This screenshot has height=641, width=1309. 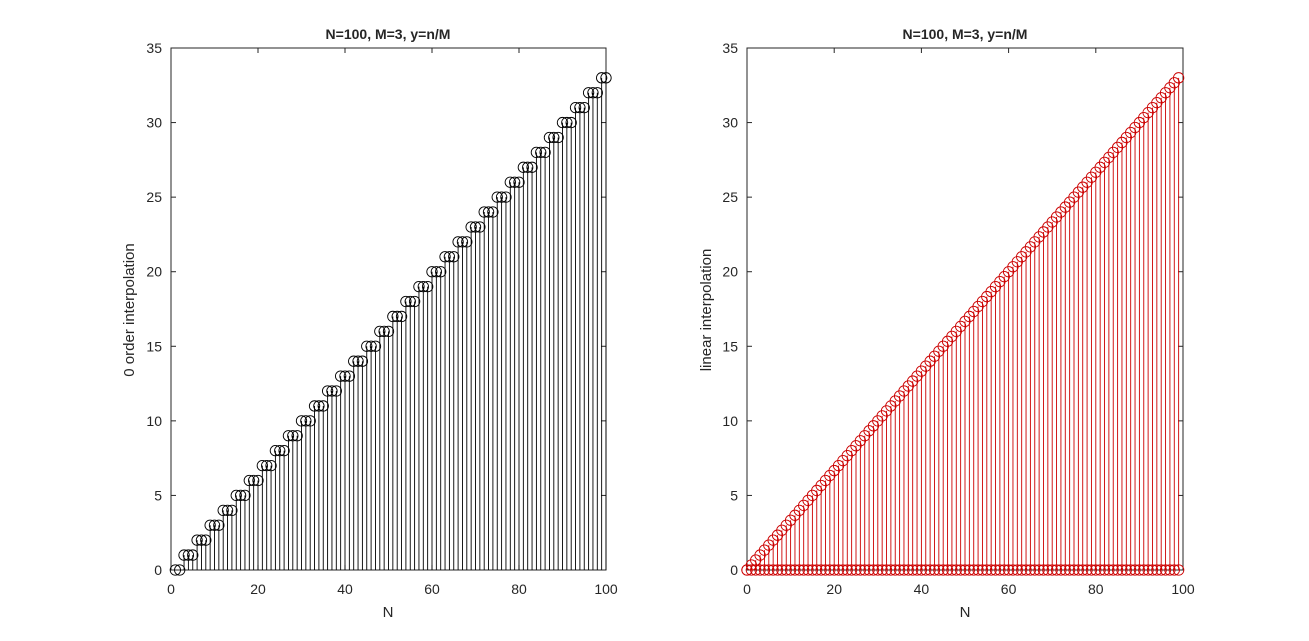 What do you see at coordinates (922, 589) in the screenshot?
I see `right-x-tick-label: 40` at bounding box center [922, 589].